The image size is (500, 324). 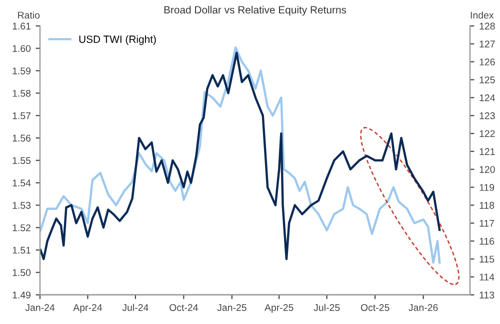 What do you see at coordinates (87, 308) in the screenshot?
I see `x-tick-label: Apr-24` at bounding box center [87, 308].